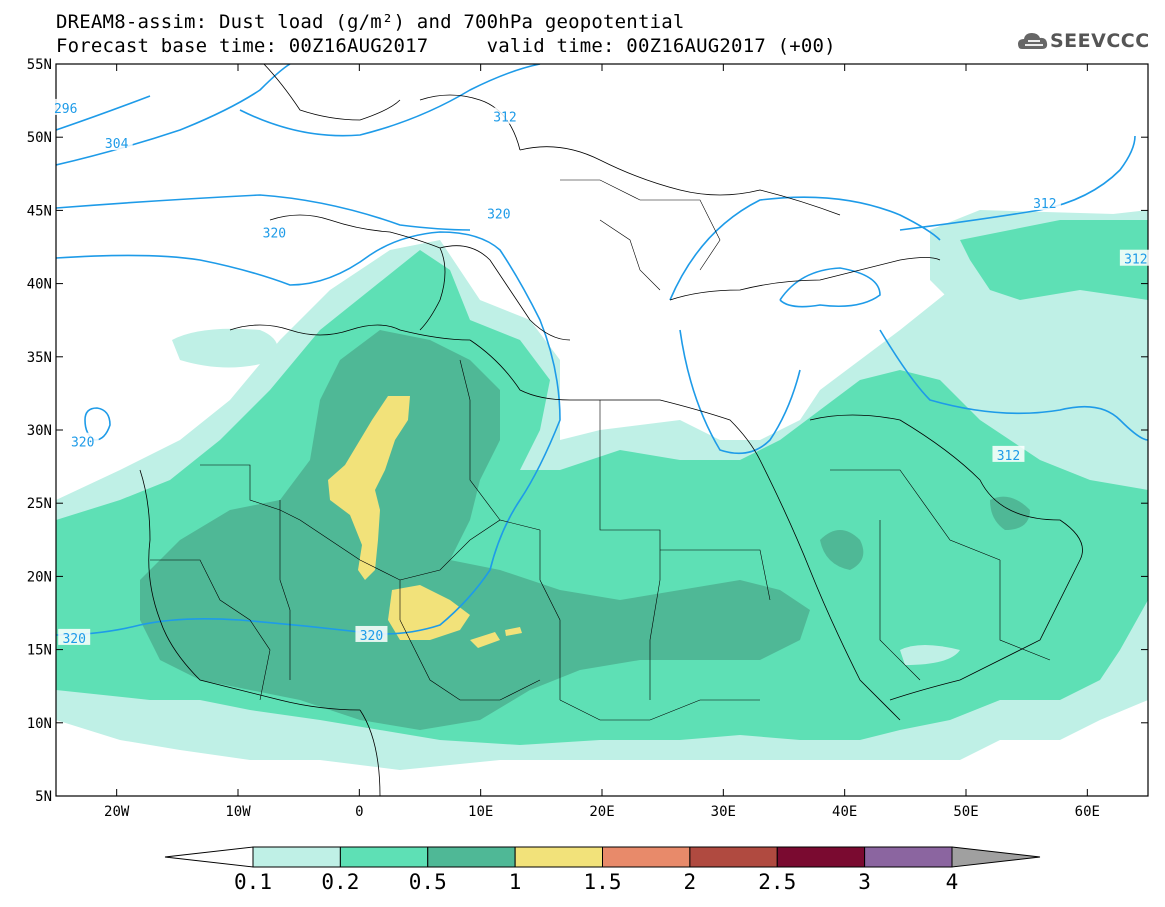 The image size is (1165, 907). What do you see at coordinates (39, 211) in the screenshot?
I see `lat-tick-label: 45N` at bounding box center [39, 211].